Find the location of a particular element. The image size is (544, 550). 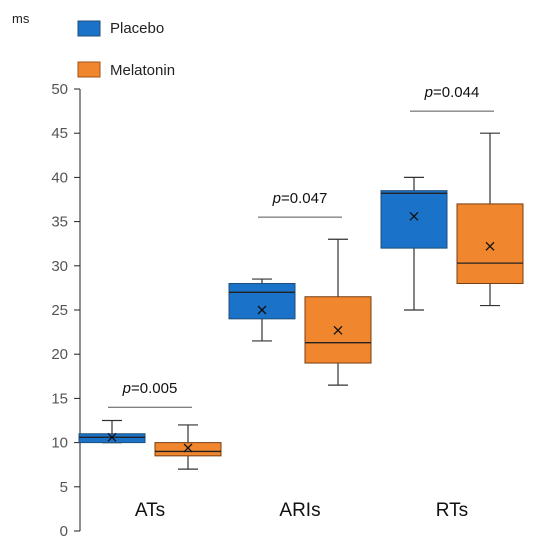

p-annotation-rts: p=0.044 is located at coordinates (452, 98).